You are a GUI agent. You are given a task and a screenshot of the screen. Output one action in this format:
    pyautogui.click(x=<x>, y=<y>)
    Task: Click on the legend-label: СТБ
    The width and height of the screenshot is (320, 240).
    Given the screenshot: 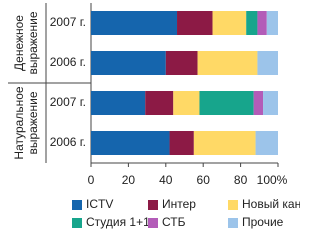 What is the action you would take?
    pyautogui.click(x=174, y=222)
    